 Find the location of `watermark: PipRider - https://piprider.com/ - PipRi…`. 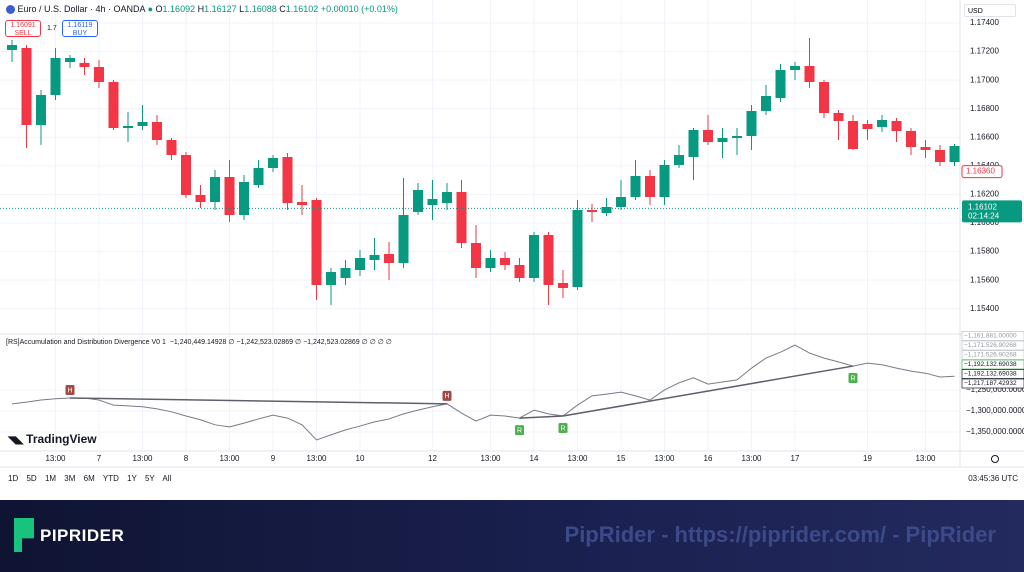

watermark: PipRider - https://piprider.com/ - PipRi… is located at coordinates (780, 534).